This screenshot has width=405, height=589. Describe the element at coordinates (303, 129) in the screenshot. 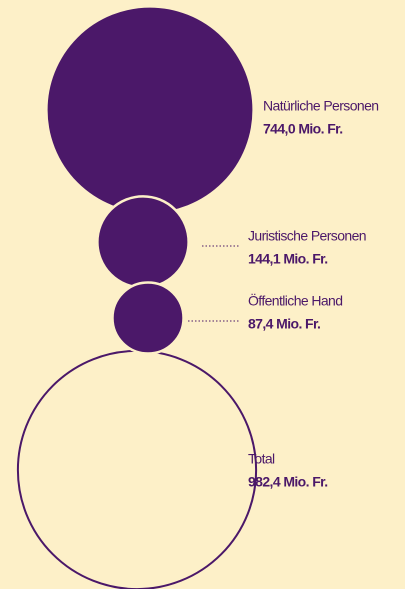

I see `bubble-value: 744,0 Mio. Fr.` at that location.